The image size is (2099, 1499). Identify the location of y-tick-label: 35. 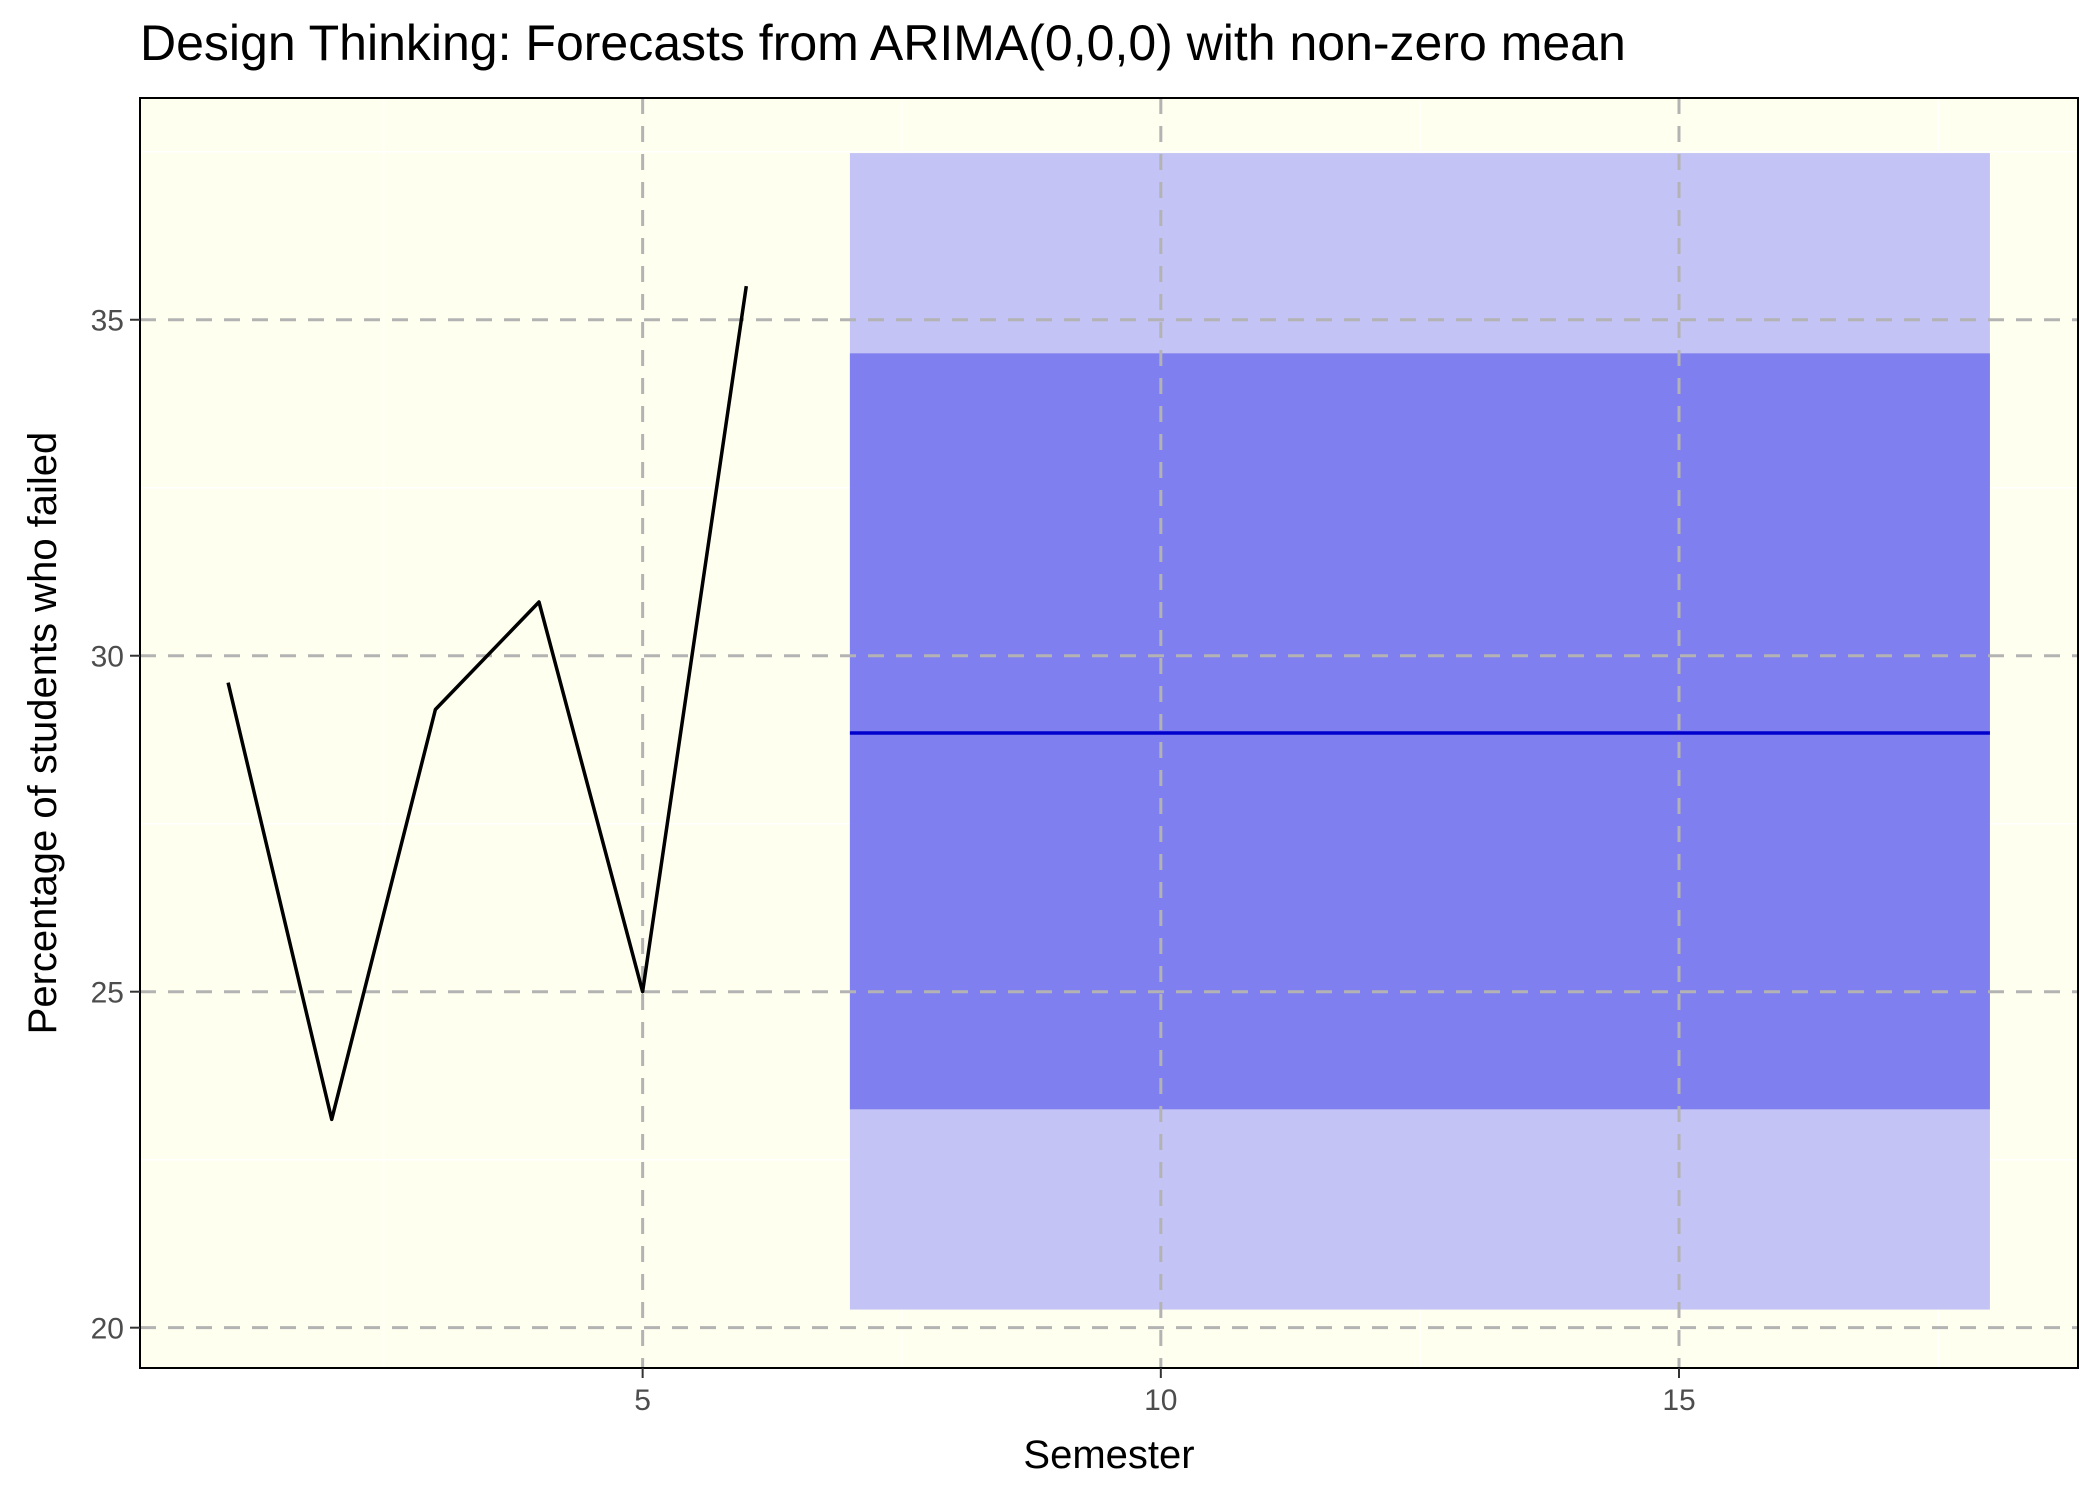
(107, 321).